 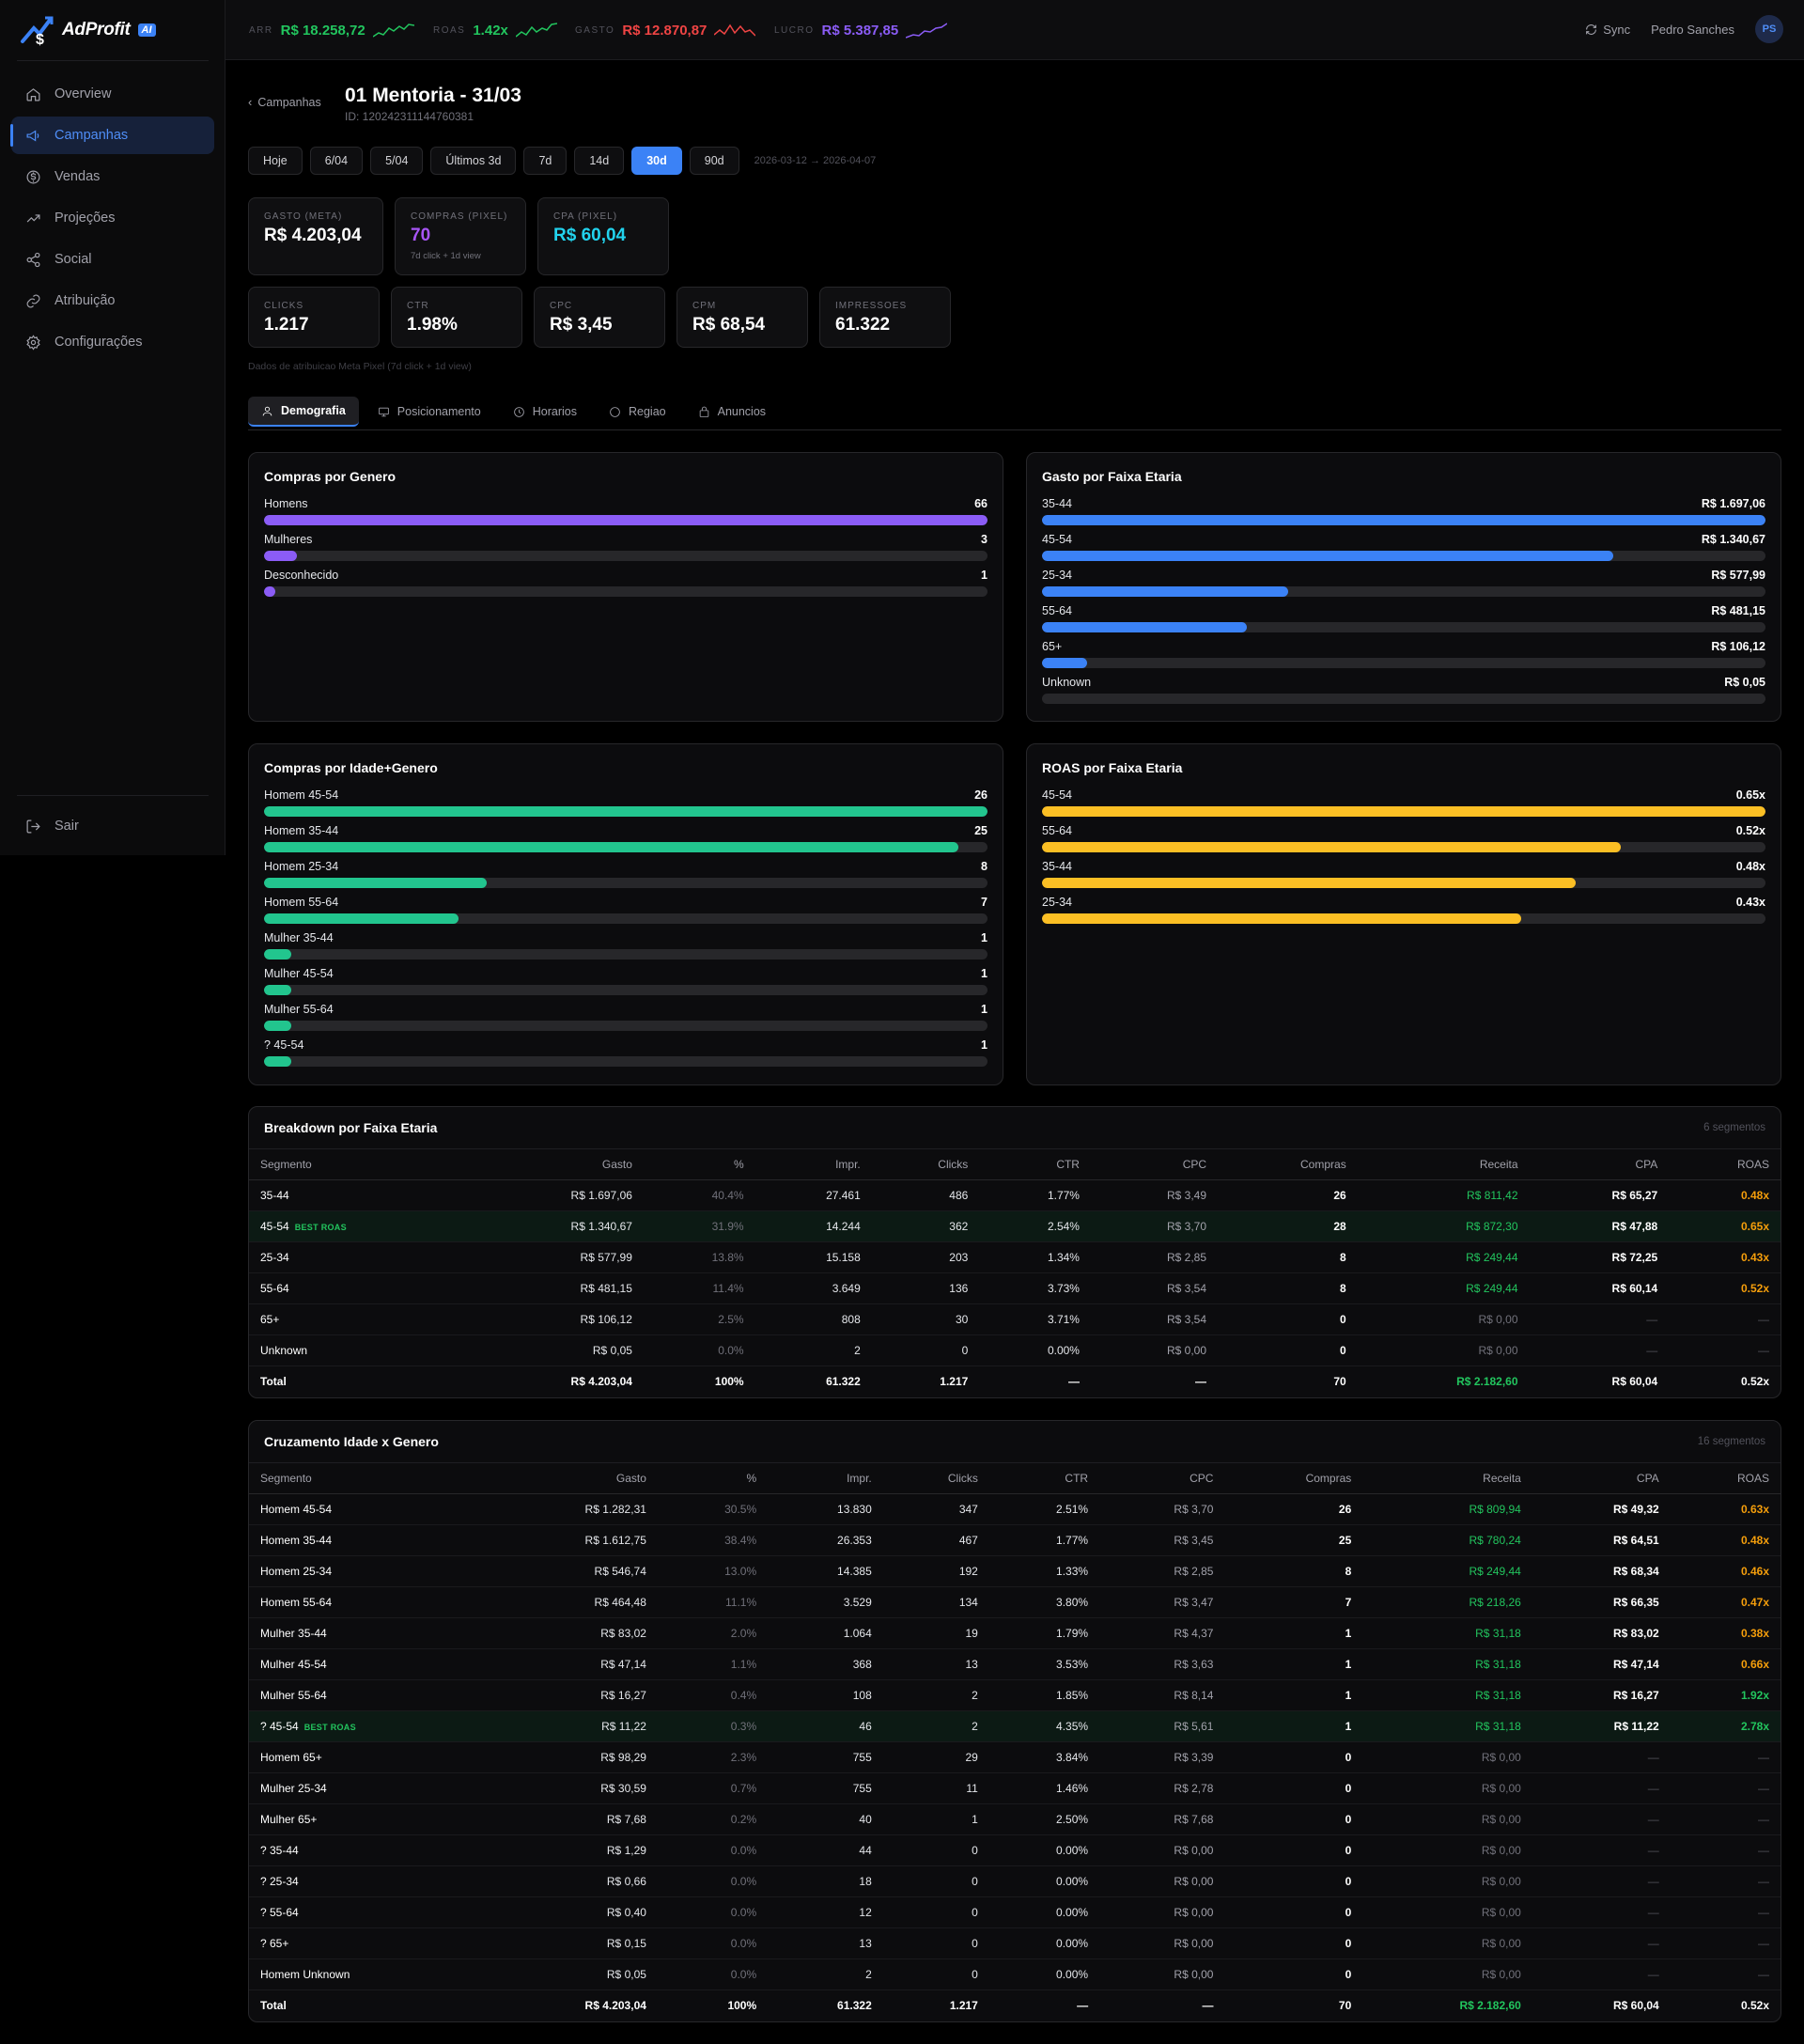 What do you see at coordinates (794, 30) in the screenshot?
I see `kpi-label: LUCRO` at bounding box center [794, 30].